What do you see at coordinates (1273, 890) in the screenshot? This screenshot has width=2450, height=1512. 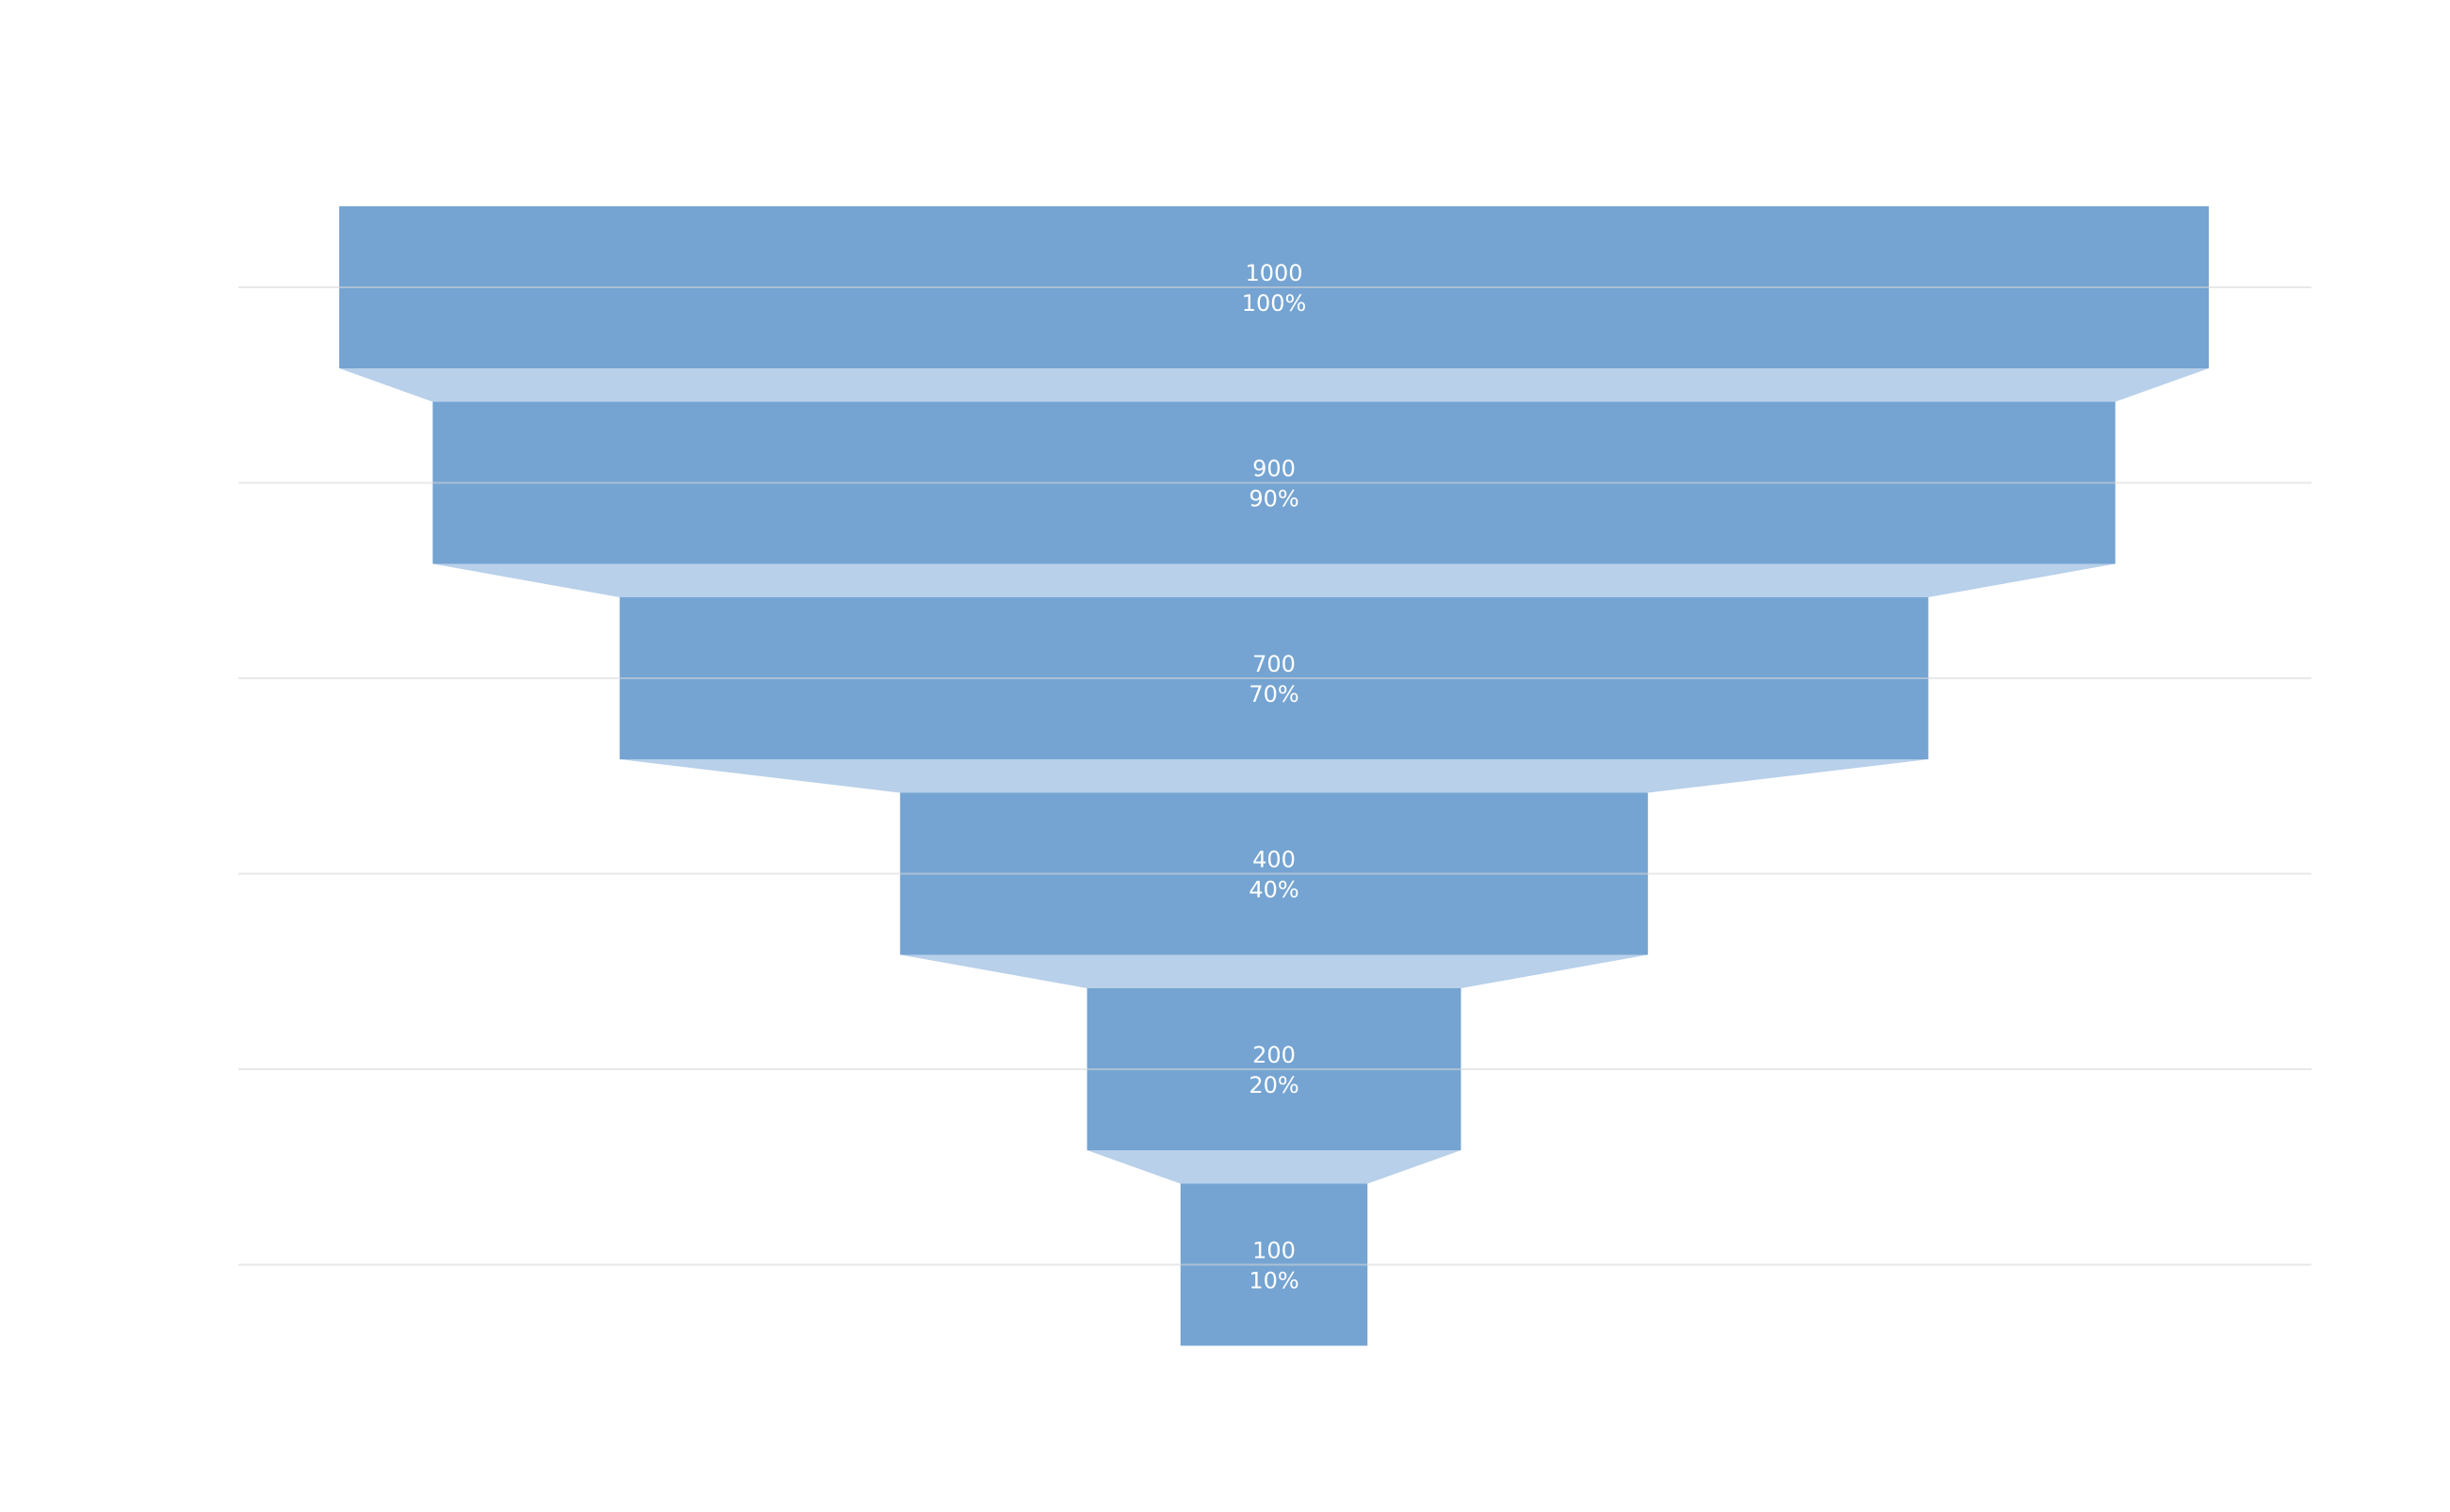 I see `funnel-percent-label: 40%` at bounding box center [1273, 890].